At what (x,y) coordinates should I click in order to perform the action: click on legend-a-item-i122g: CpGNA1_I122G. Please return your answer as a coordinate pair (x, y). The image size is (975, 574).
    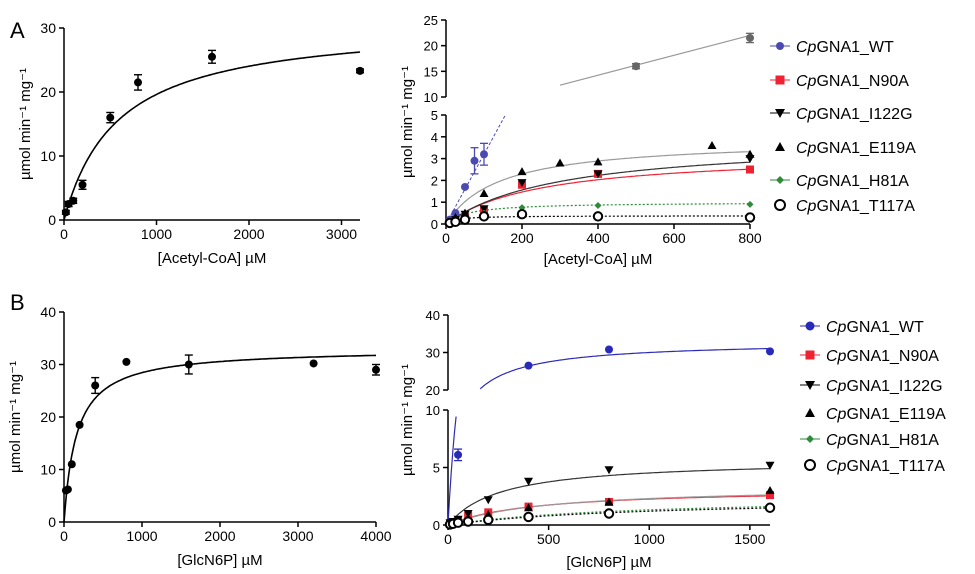
    Looking at the image, I should click on (841, 114).